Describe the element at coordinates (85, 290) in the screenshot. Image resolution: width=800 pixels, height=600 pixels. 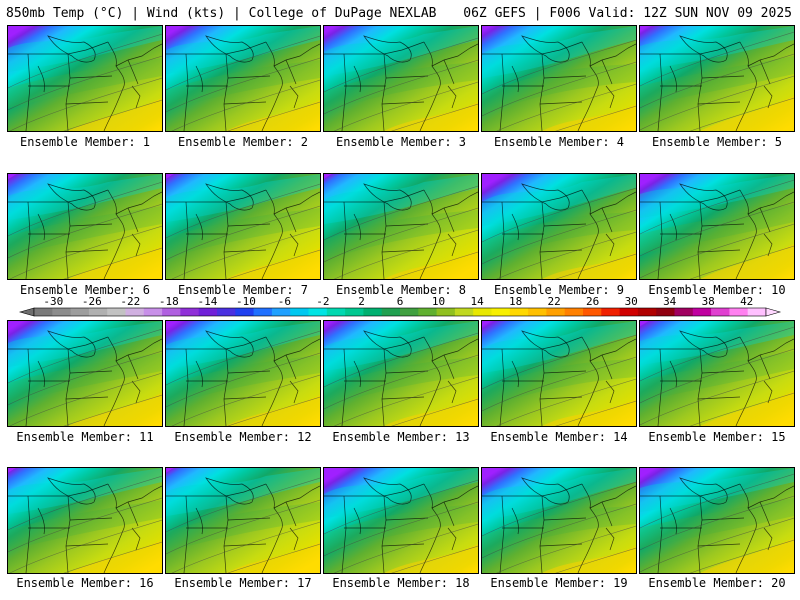
I see `ensemble-member-label: Ensemble Member: 6` at that location.